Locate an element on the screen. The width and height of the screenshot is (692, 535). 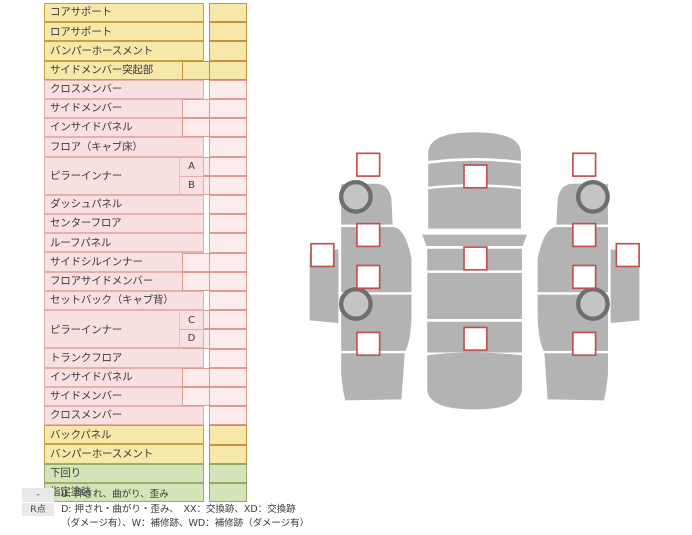
row-sub-label: B is located at coordinates (191, 185).